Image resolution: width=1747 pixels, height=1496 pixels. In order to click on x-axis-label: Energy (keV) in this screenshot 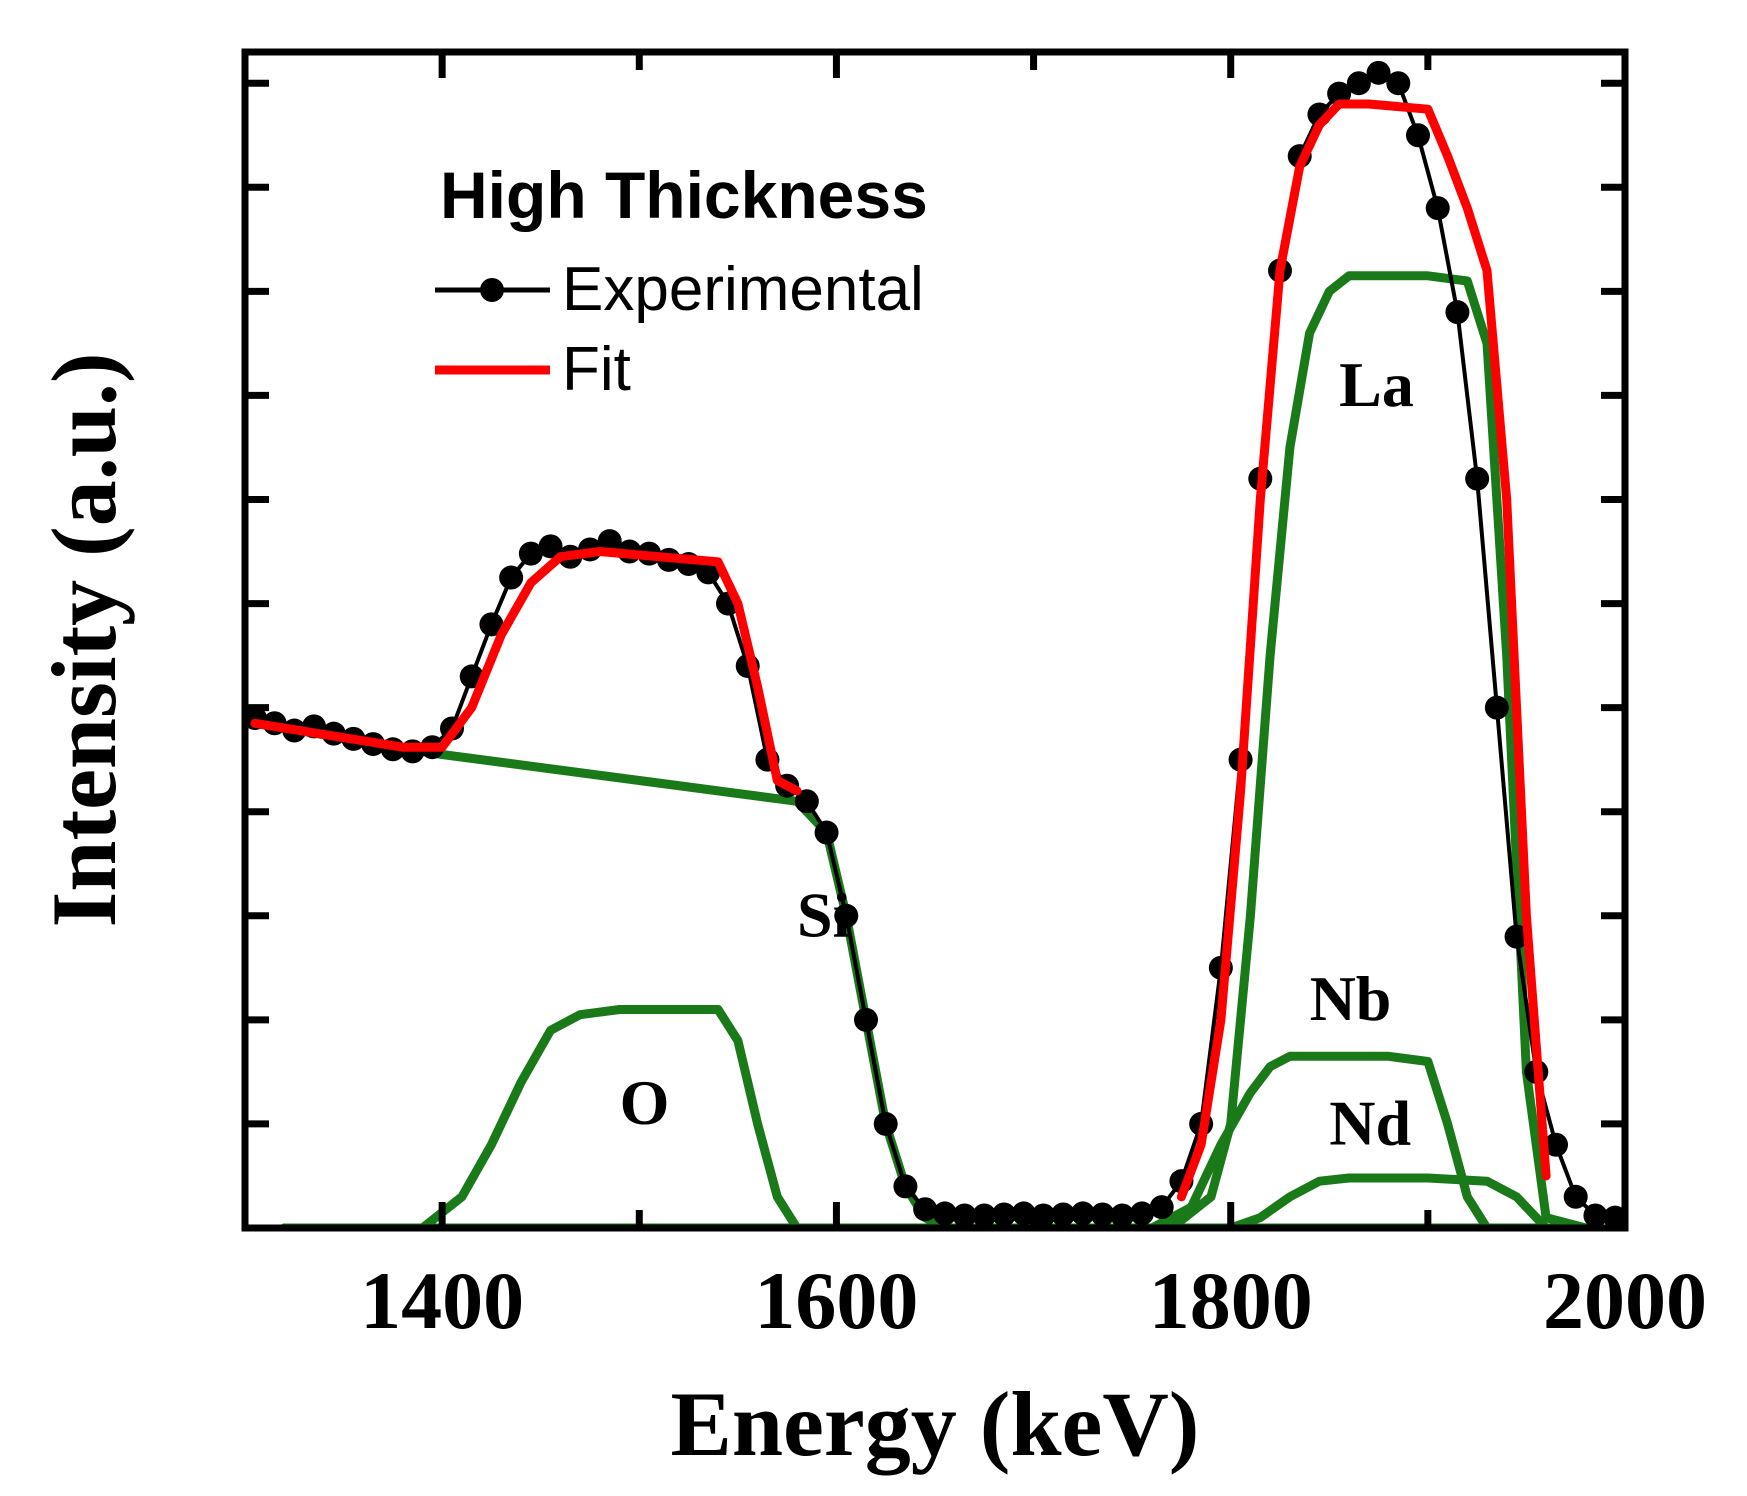, I will do `click(935, 1424)`.